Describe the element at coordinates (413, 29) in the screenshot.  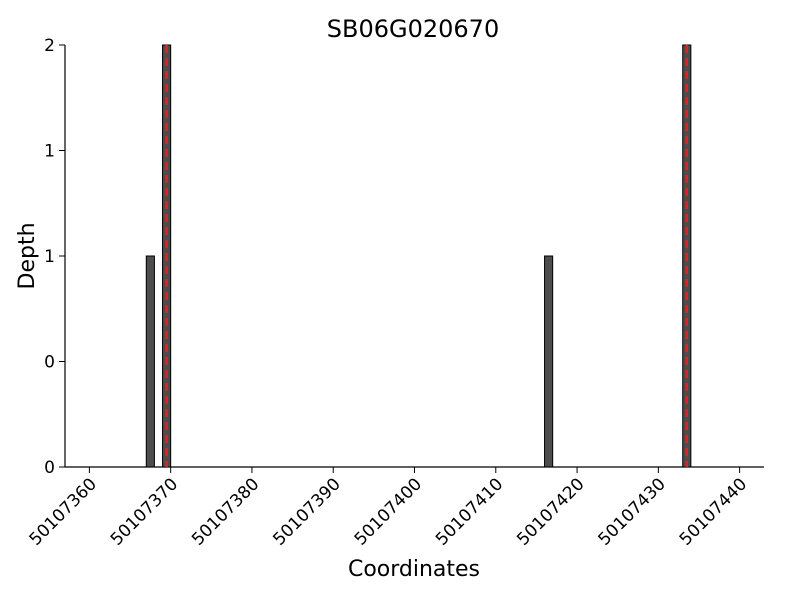
I see `chart-title: SB06G020670` at that location.